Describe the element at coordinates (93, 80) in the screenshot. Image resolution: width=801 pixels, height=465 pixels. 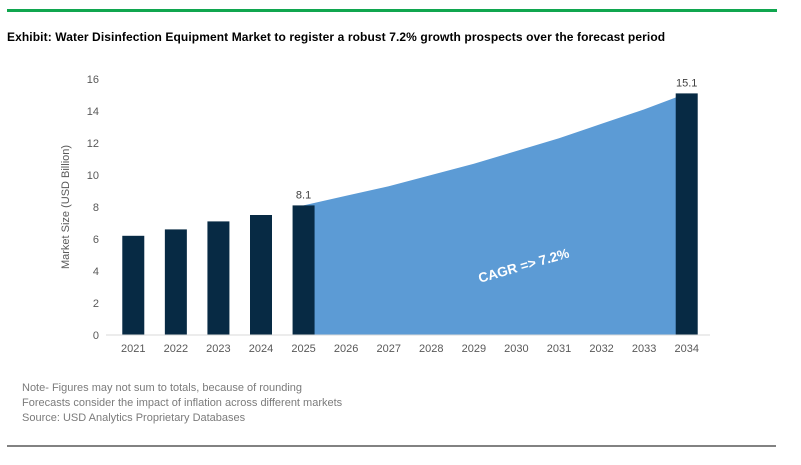
I see `y-tick-label-16: 16` at that location.